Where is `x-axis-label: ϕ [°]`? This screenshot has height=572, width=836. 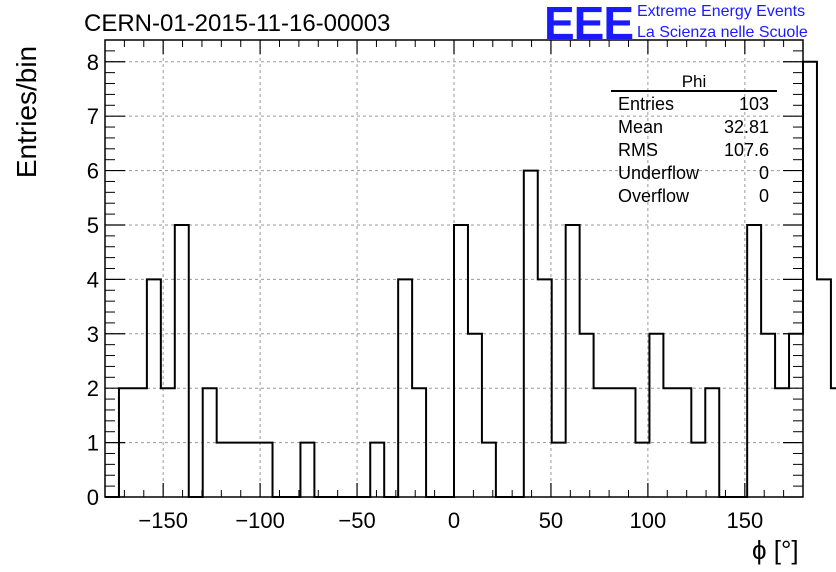 x-axis-label: ϕ [°] is located at coordinates (775, 550).